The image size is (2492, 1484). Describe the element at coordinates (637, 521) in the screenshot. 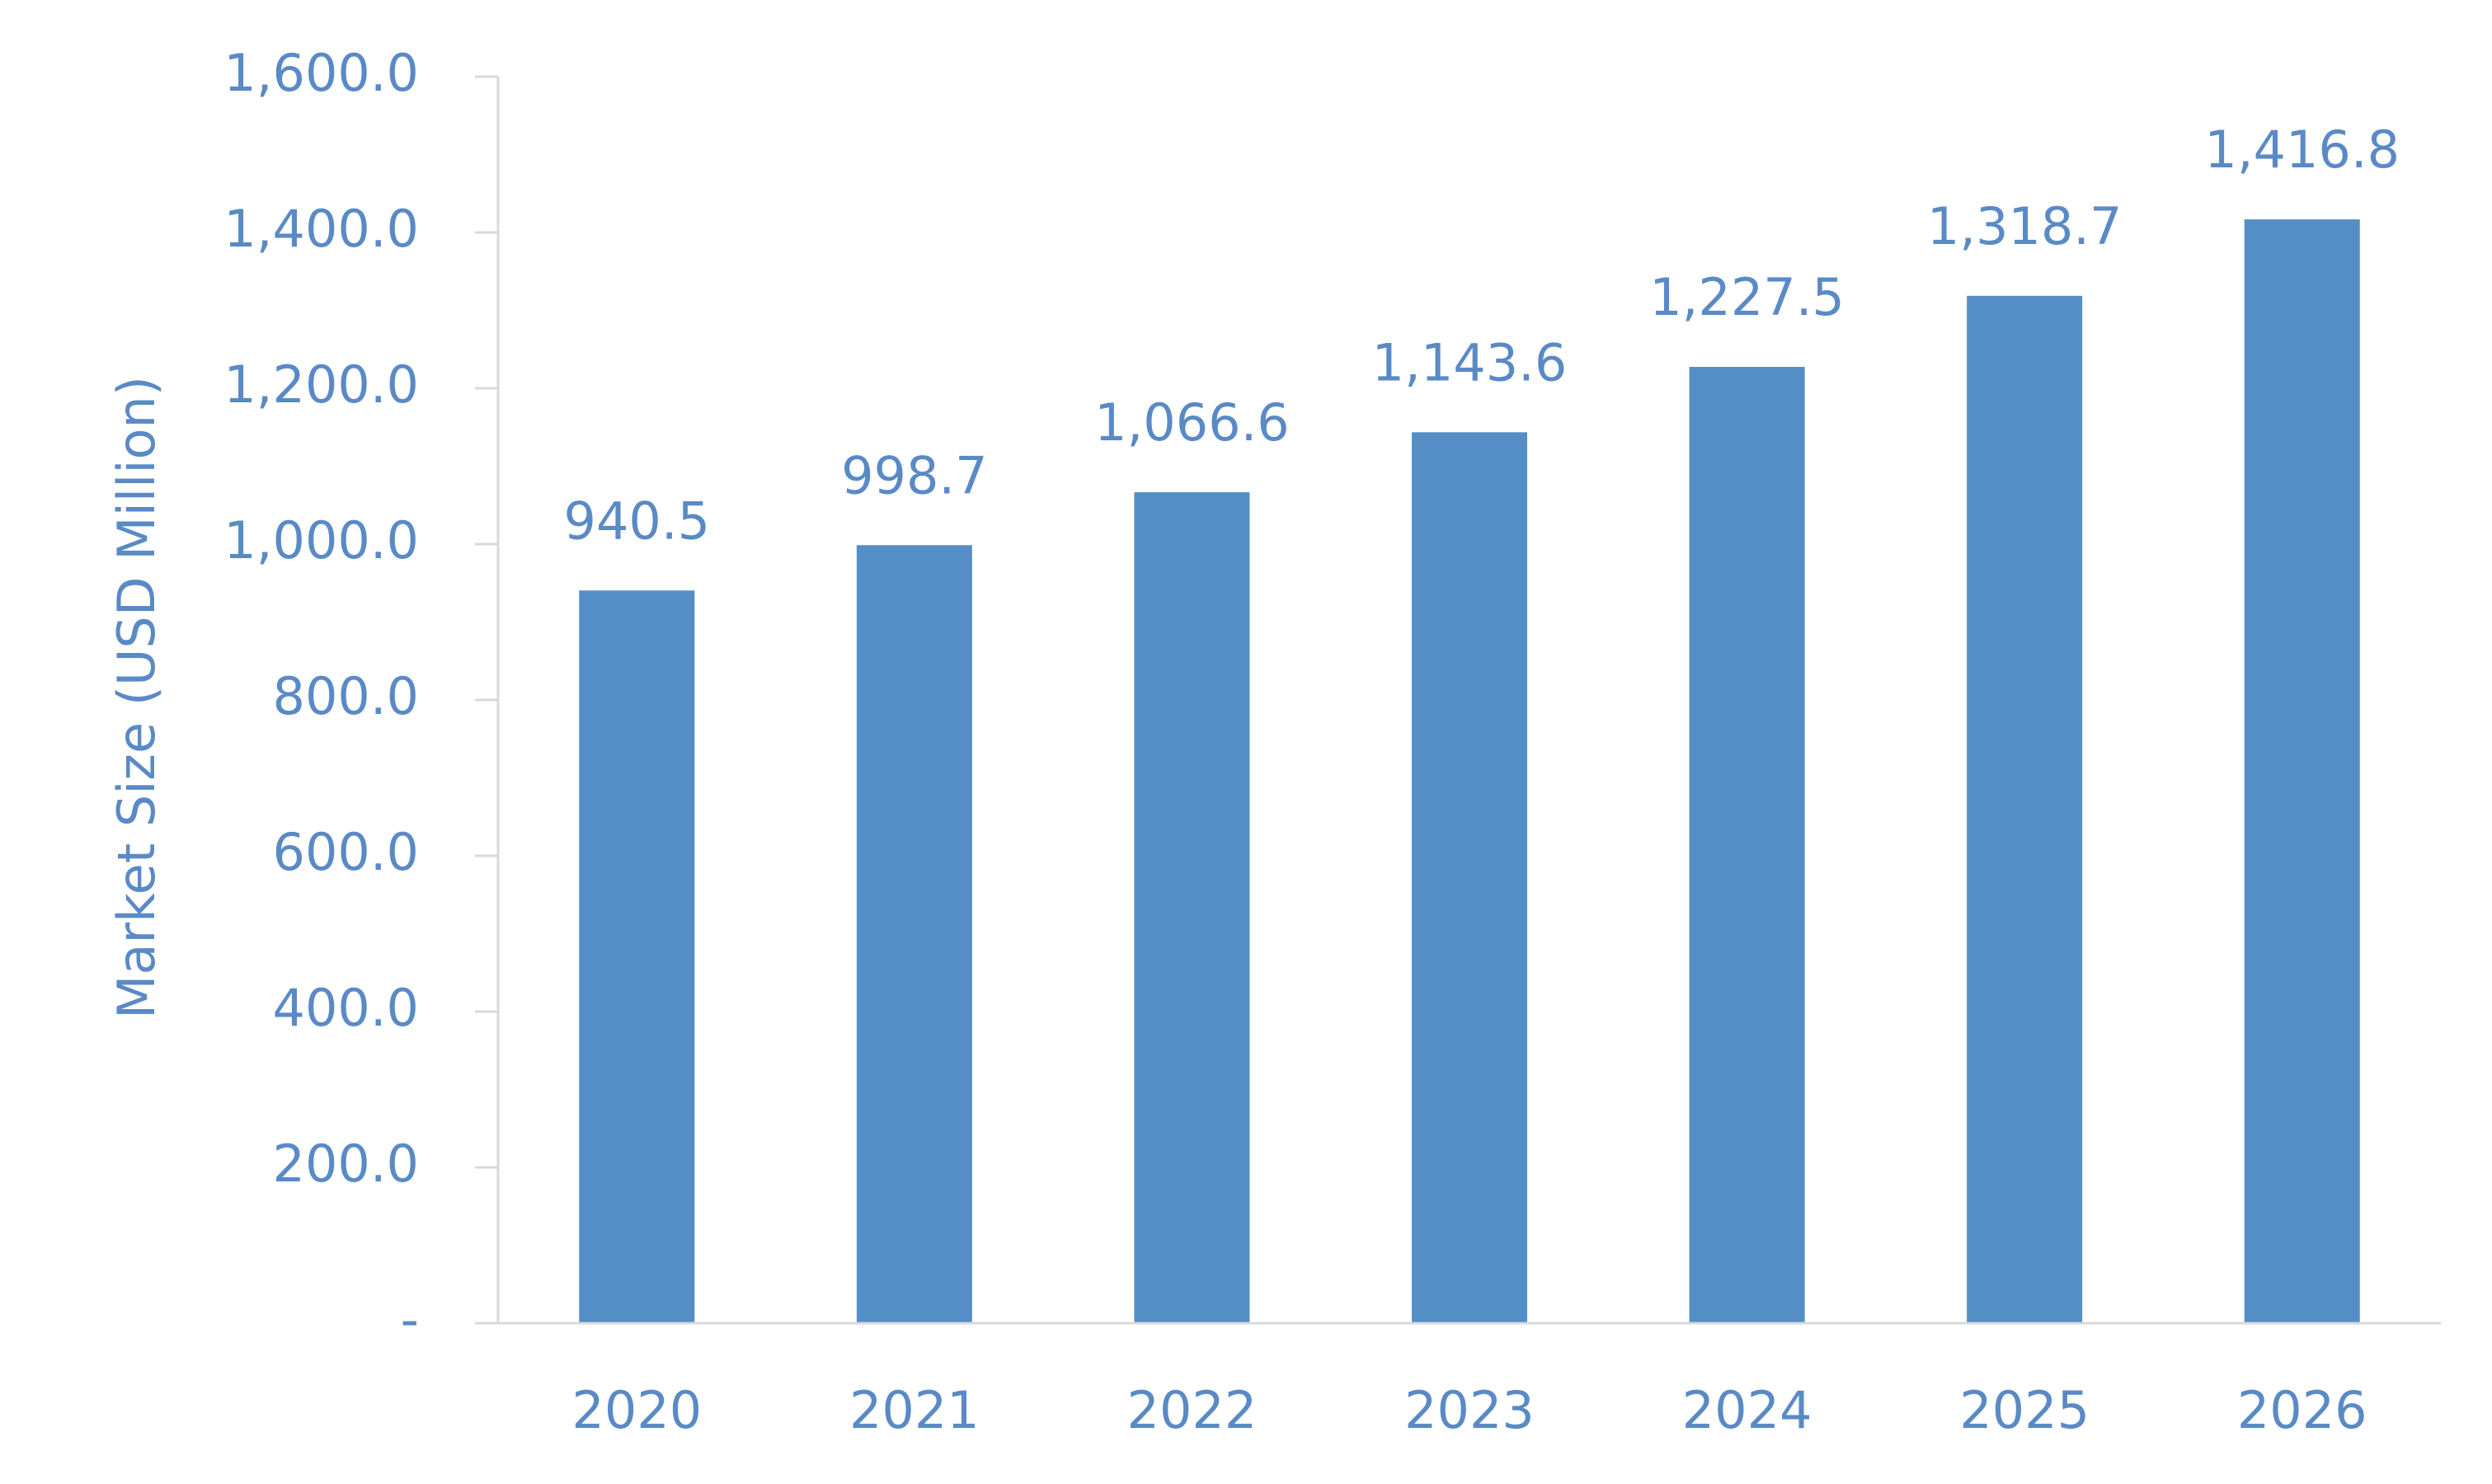

I see `data-label: 940.5` at that location.